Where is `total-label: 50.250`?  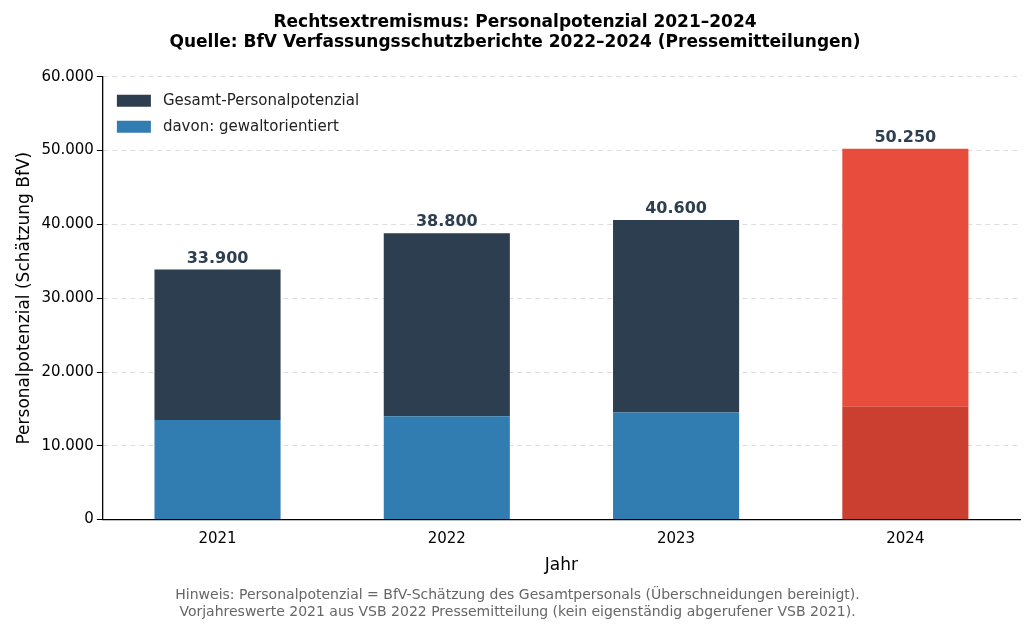 total-label: 50.250 is located at coordinates (905, 136).